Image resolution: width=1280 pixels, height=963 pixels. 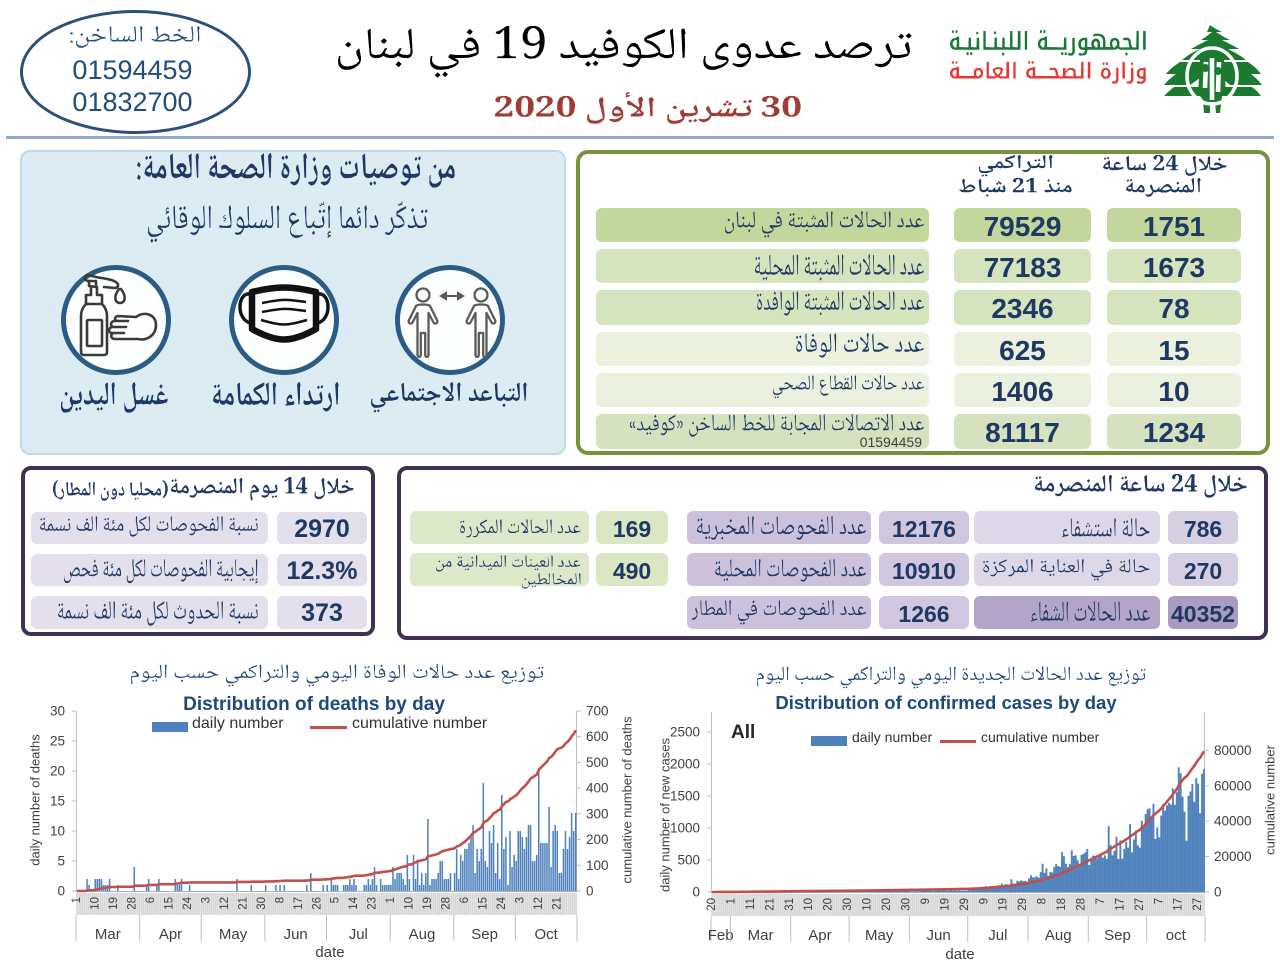 I want to click on svg-text: 14, so click(x=354, y=902).